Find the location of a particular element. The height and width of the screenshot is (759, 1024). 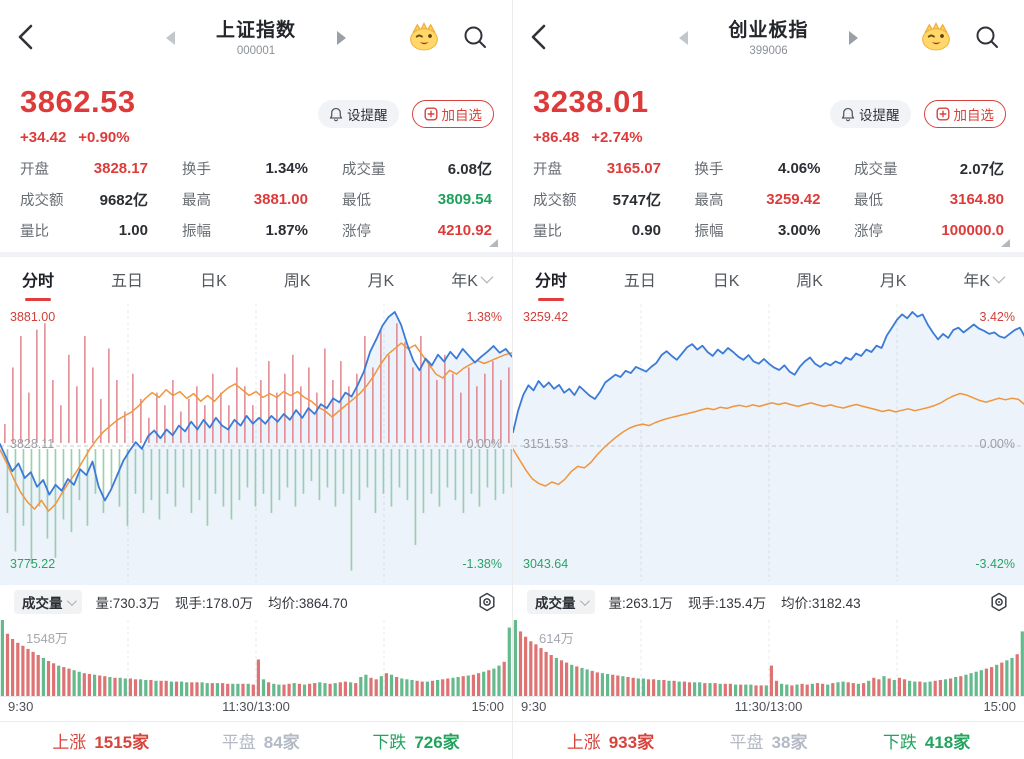

index-title-block: 创业板指 399006 is located at coordinates (768, 36).